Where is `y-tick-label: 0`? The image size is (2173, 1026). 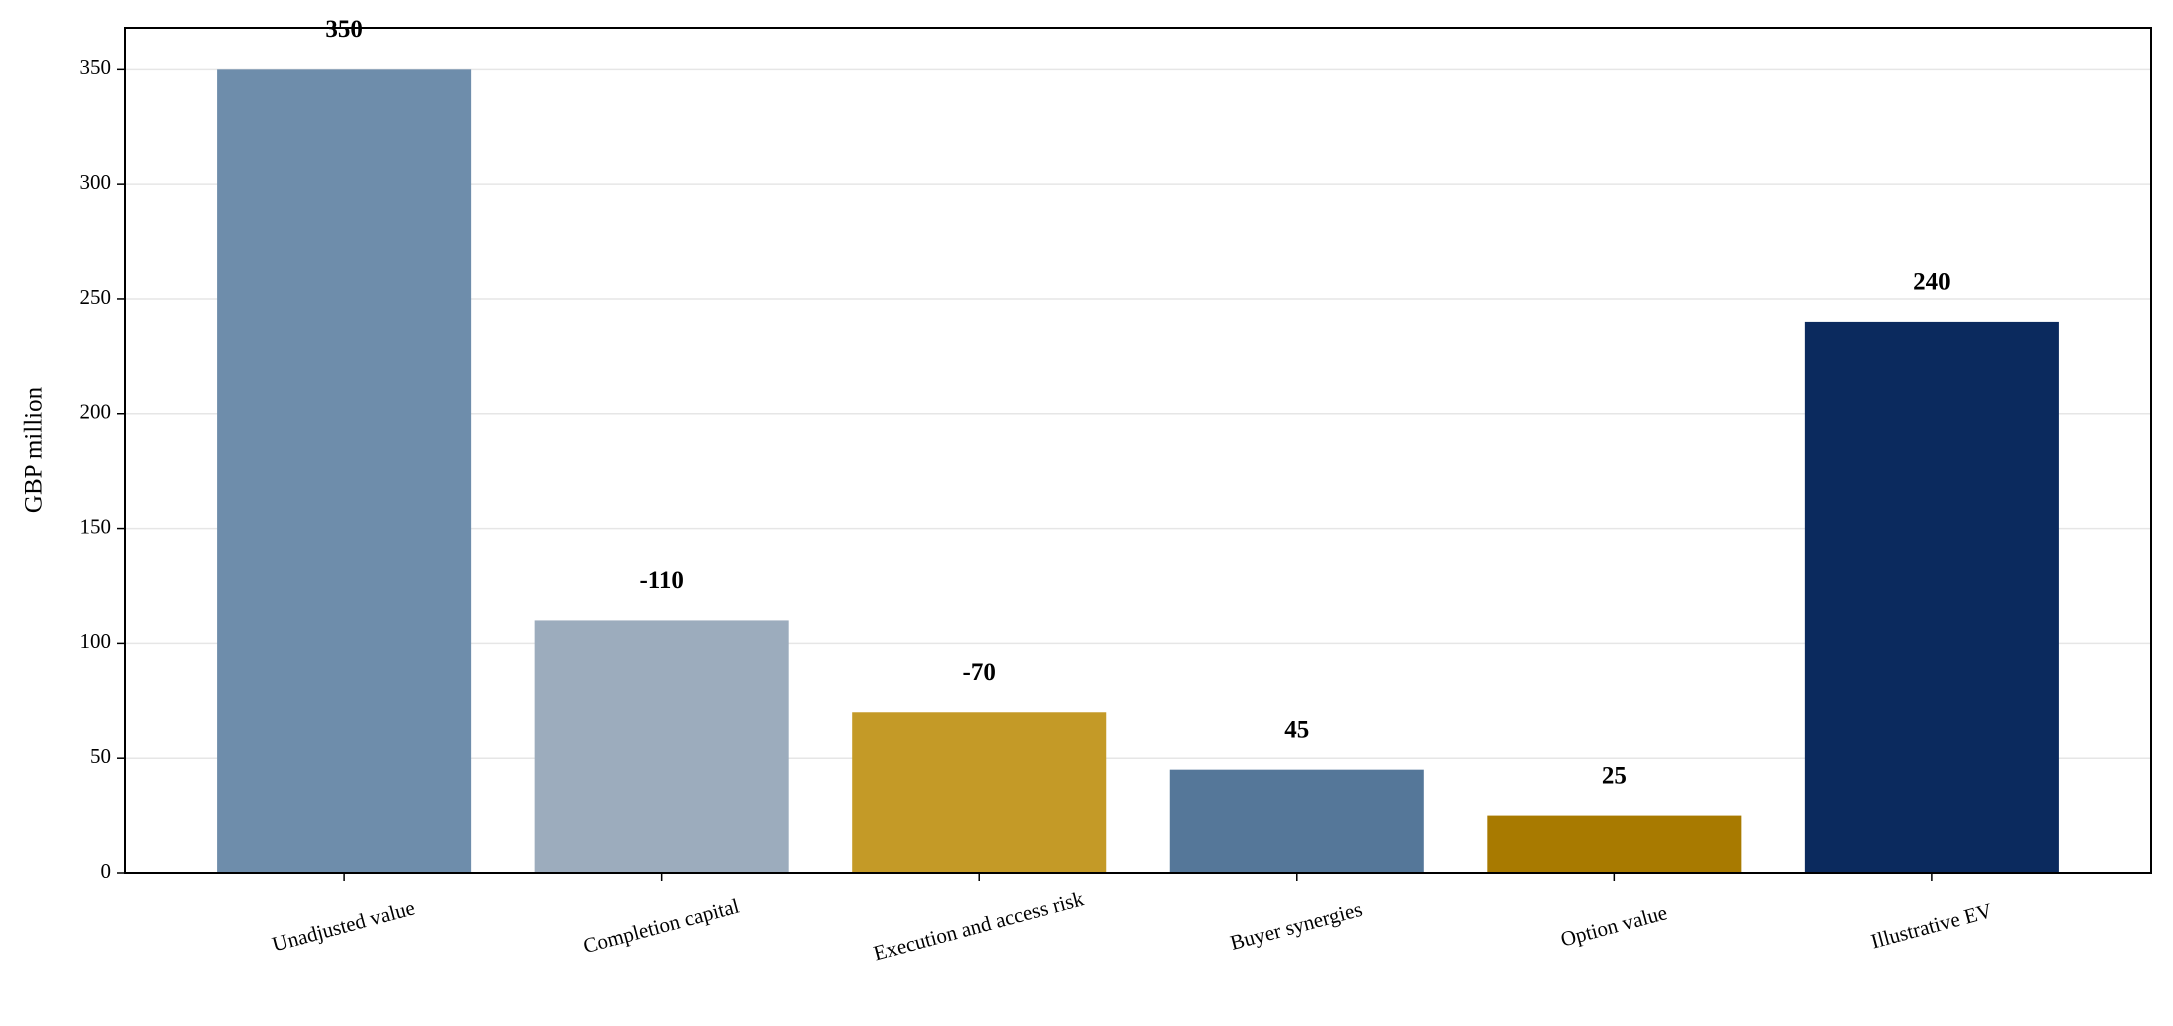 y-tick-label: 0 is located at coordinates (106, 871).